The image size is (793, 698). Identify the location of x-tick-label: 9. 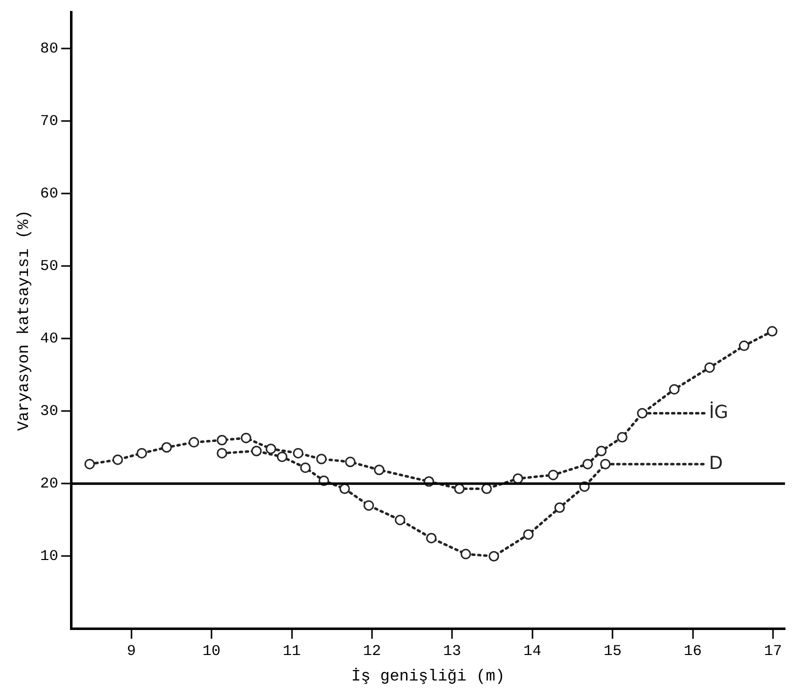
(131, 651).